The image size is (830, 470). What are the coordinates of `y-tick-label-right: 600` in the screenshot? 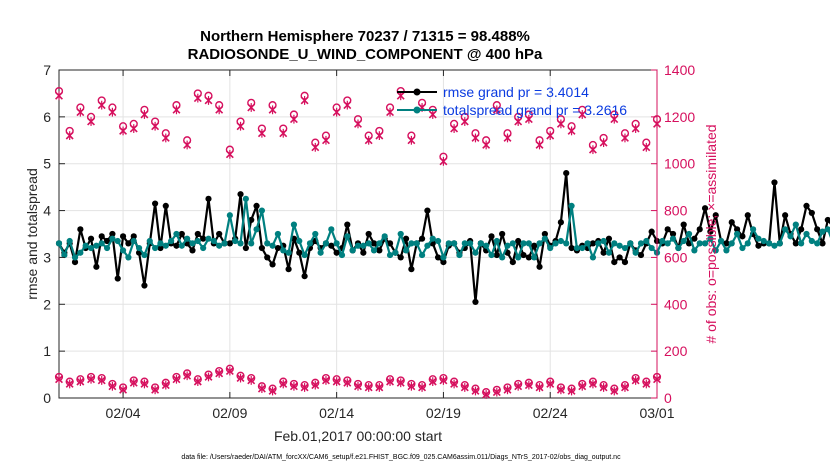 It's located at (676, 257).